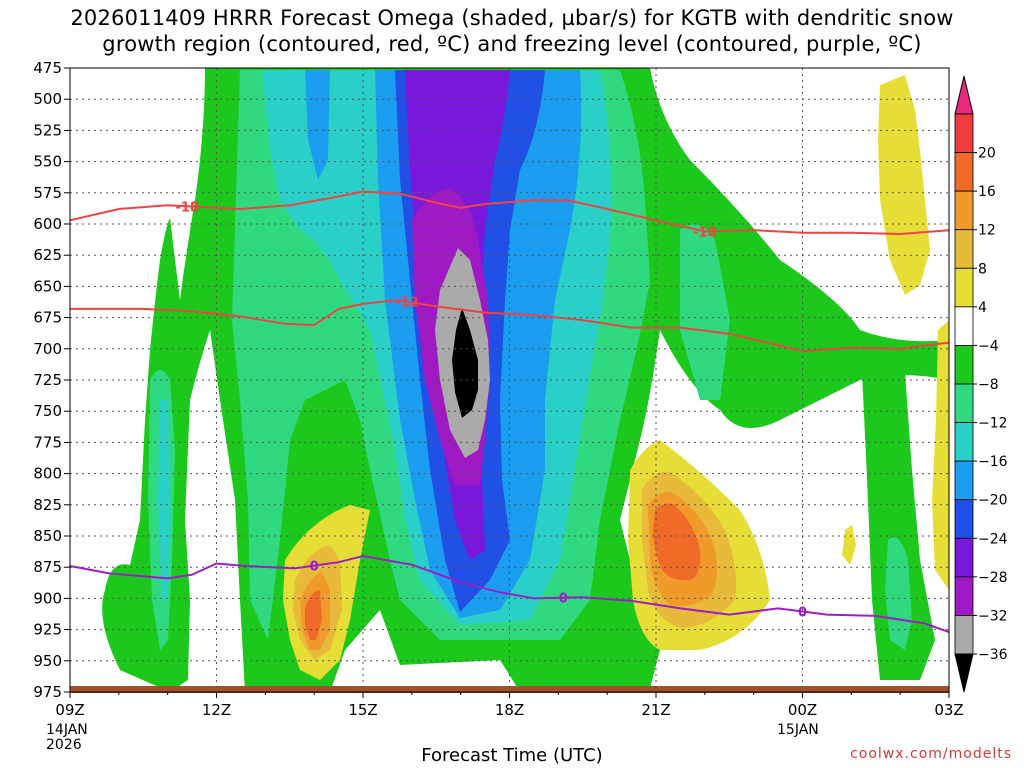 Image resolution: width=1024 pixels, height=768 pixels. Describe the element at coordinates (47, 536) in the screenshot. I see `y-tick-label: 850` at that location.